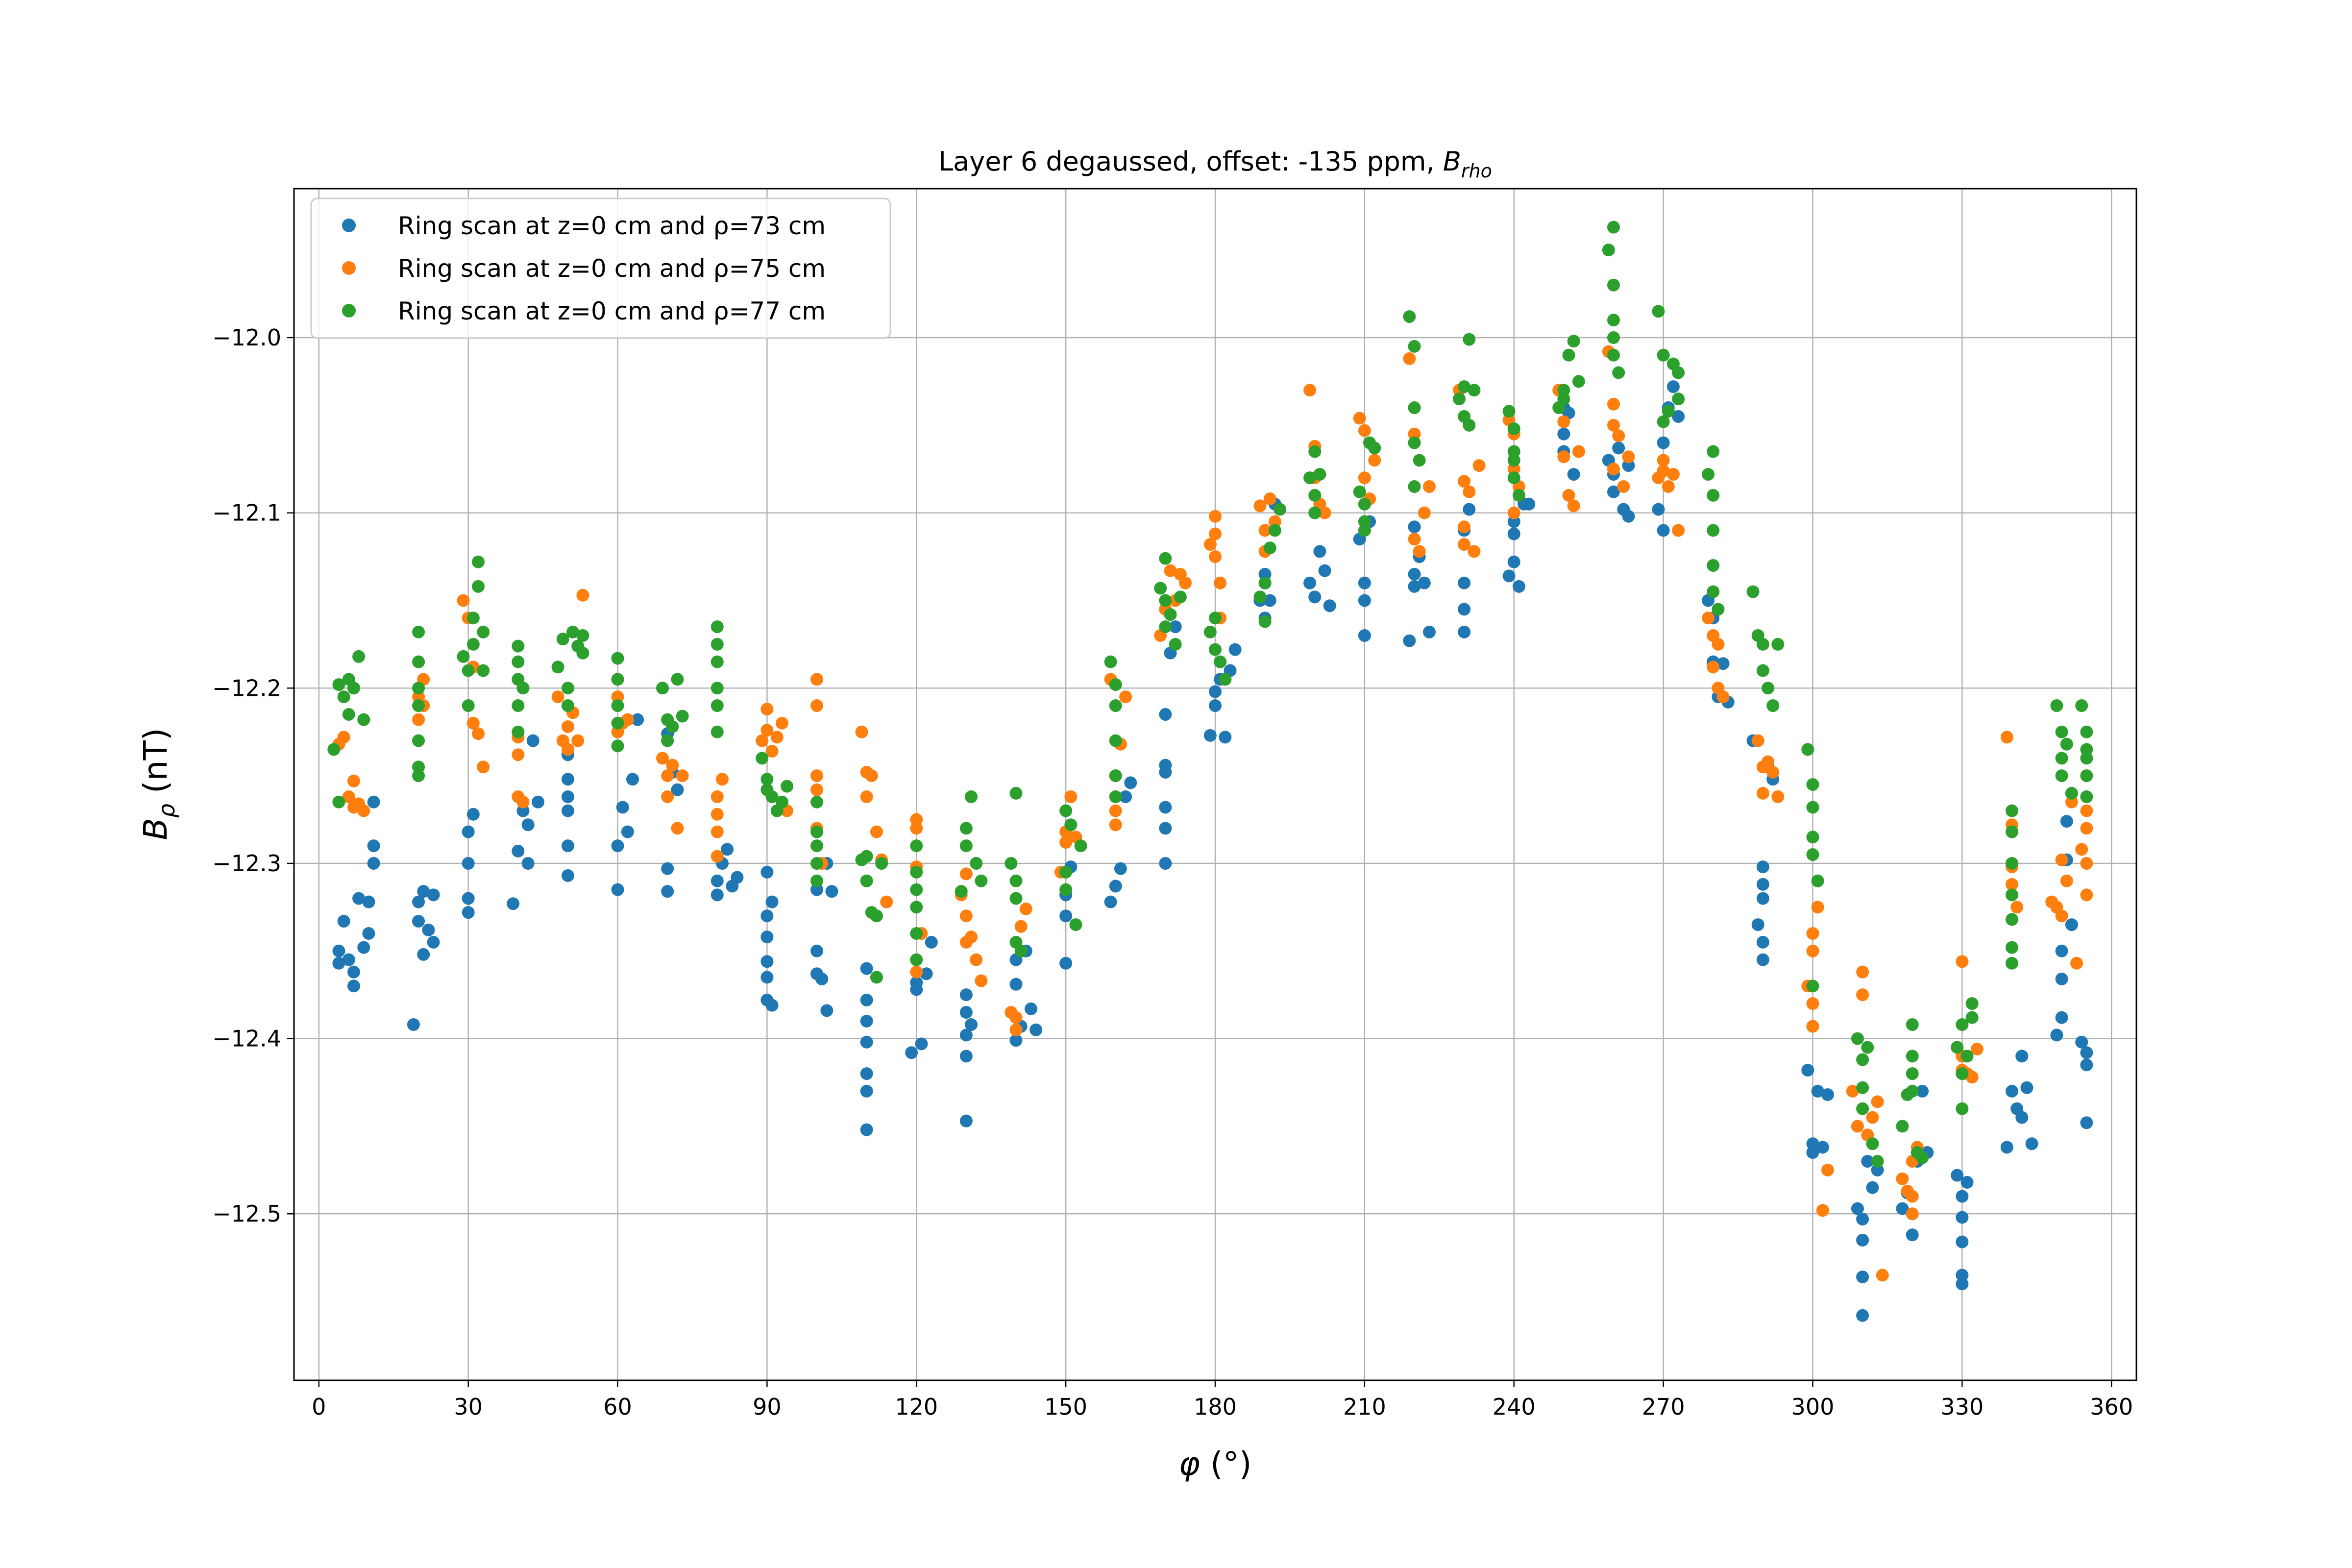 This screenshot has width=2352, height=1568. What do you see at coordinates (156, 829) in the screenshot?
I see `y-axis-label-symbol: B` at bounding box center [156, 829].